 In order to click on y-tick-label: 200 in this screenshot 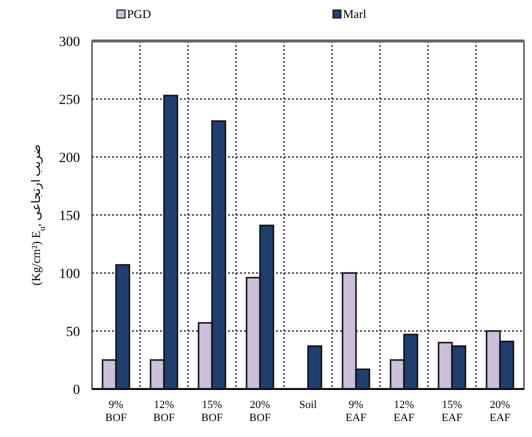, I will do `click(69, 158)`.